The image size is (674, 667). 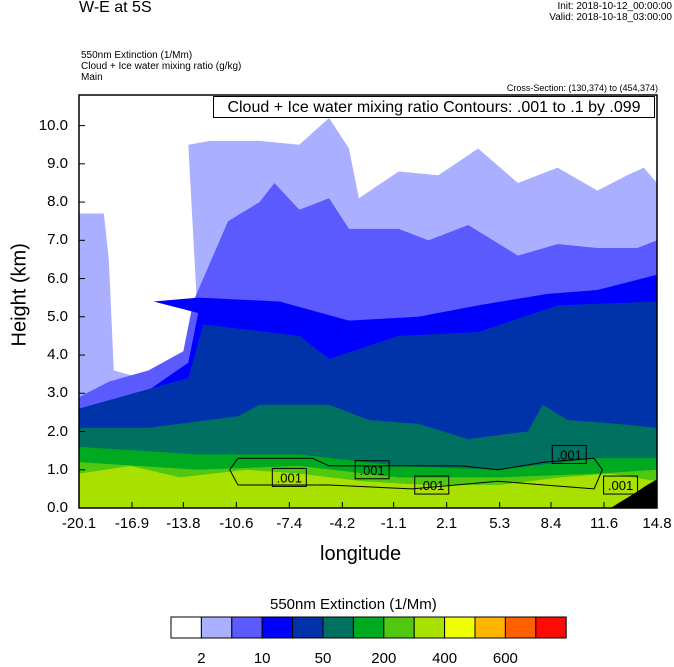 What do you see at coordinates (610, 17) in the screenshot?
I see `valid-time: Valid: 2018-10-18_03:00:00` at bounding box center [610, 17].